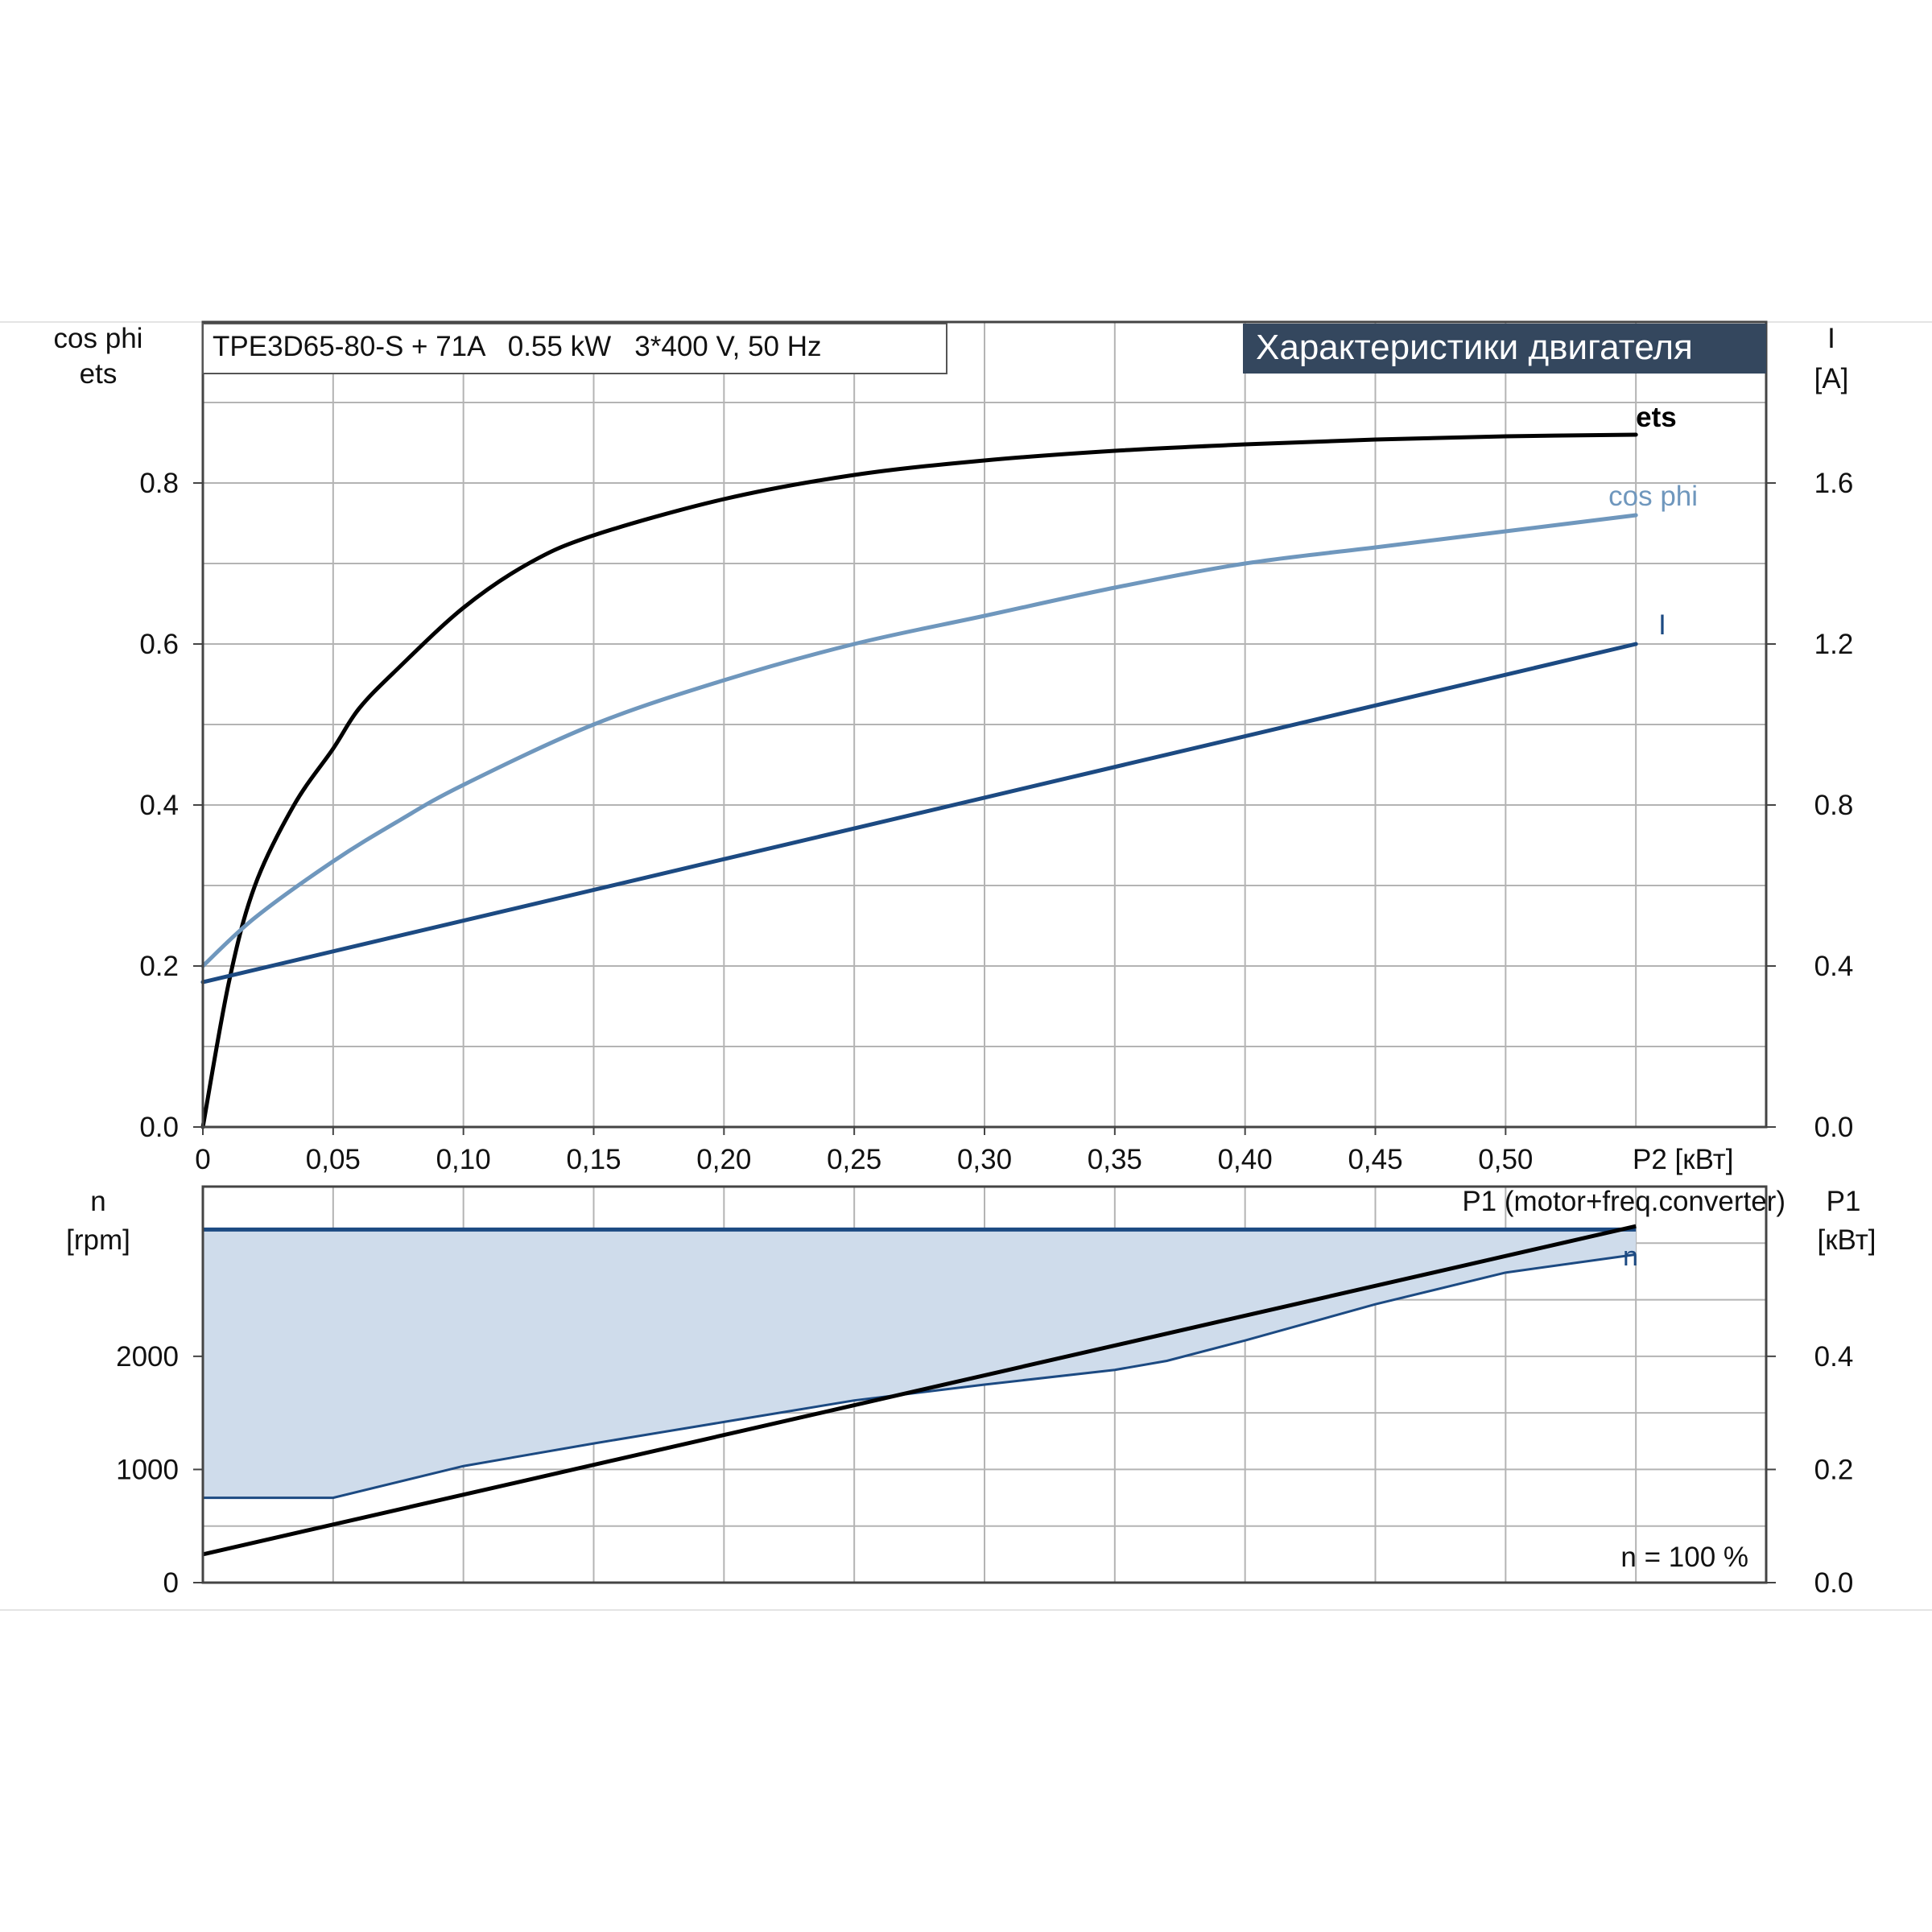 The image size is (1932, 1932). I want to click on upper-right-ticks: 0.0 0.4 0.8 1.2 1.6, so click(1809, 805).